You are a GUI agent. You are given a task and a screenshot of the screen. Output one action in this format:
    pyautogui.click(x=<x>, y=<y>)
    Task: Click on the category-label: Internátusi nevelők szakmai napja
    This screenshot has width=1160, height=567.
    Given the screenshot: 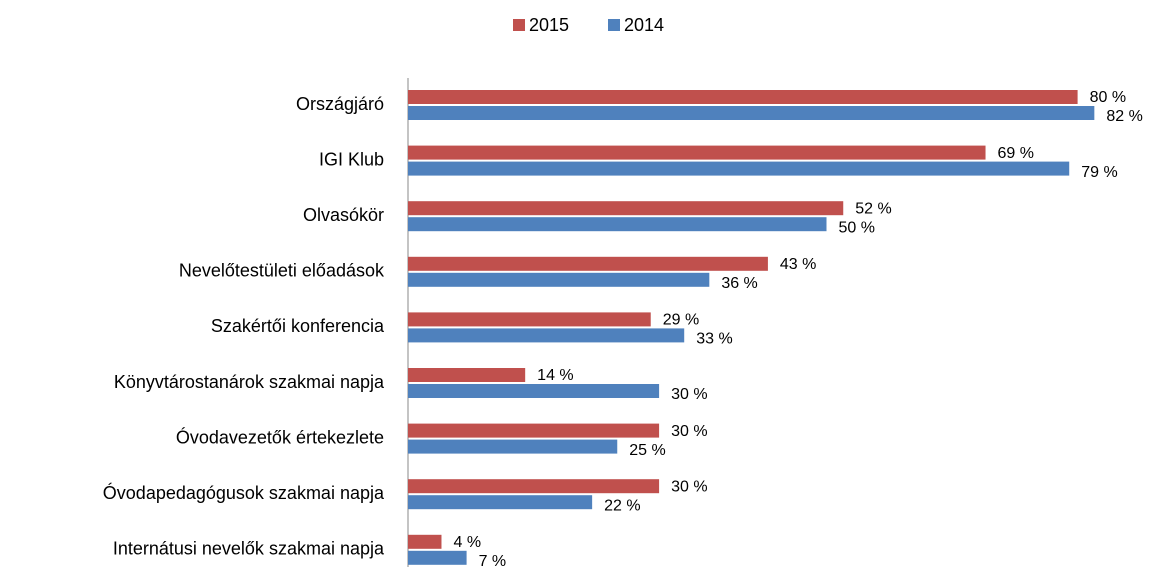 What is the action you would take?
    pyautogui.click(x=249, y=549)
    